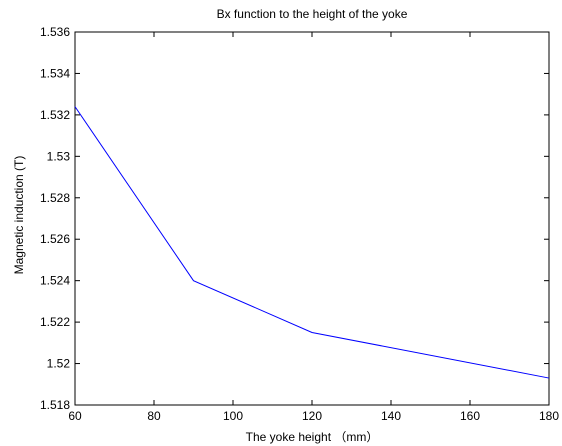 This screenshot has width=562, height=446. What do you see at coordinates (391, 416) in the screenshot?
I see `x-tick-label: 140` at bounding box center [391, 416].